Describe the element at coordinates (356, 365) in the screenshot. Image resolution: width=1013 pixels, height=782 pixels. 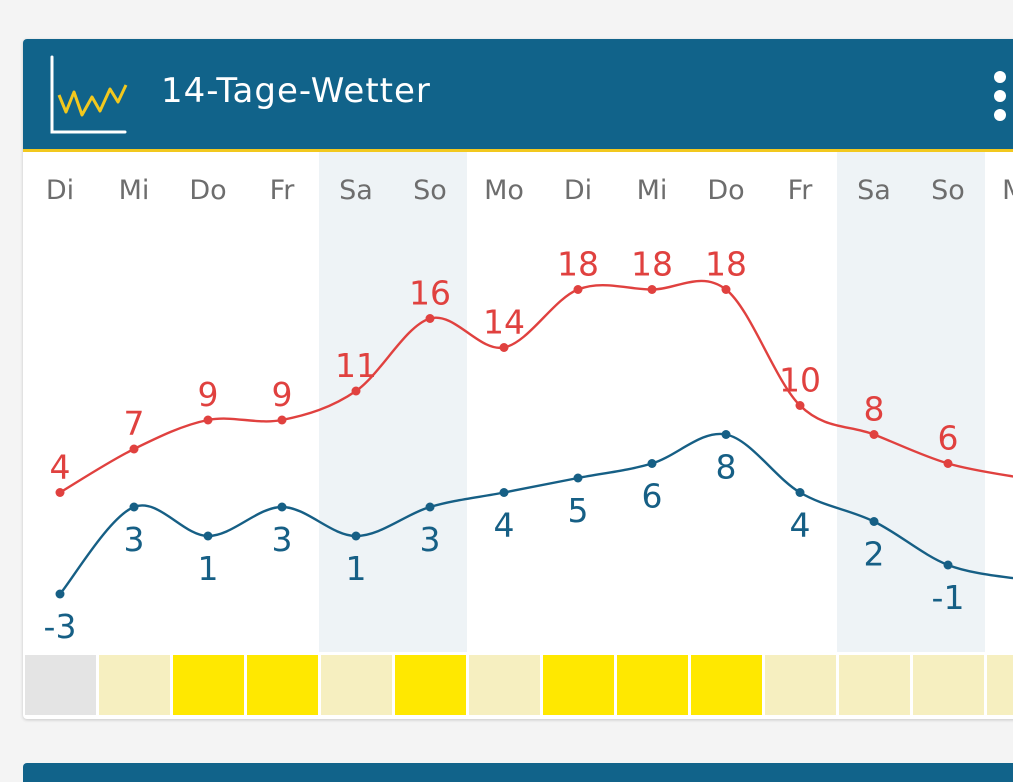
I see `max-temp-label: 11` at that location.